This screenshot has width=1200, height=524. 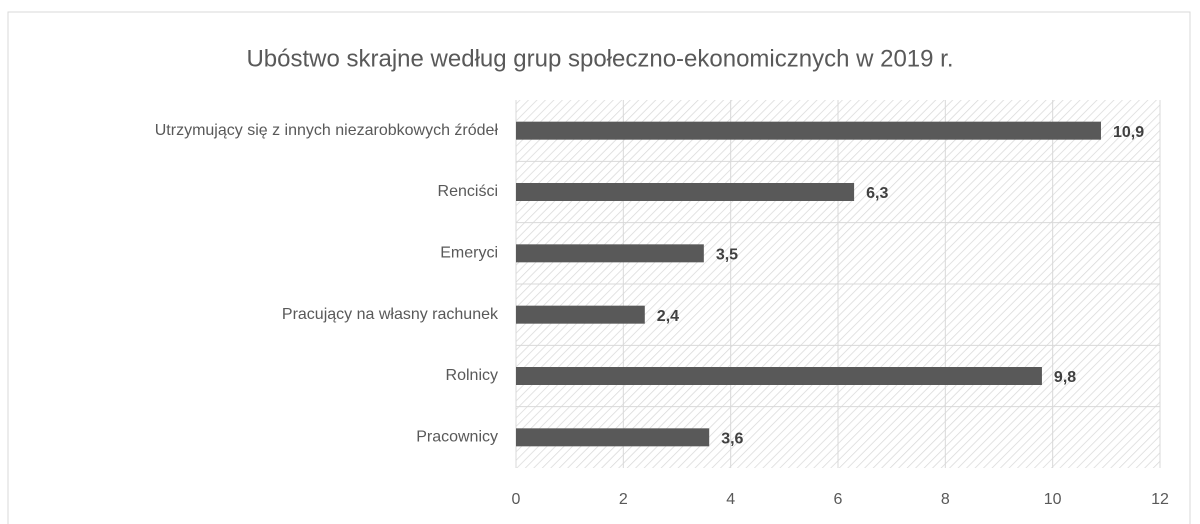 What do you see at coordinates (730, 499) in the screenshot?
I see `x-tick-label: 4` at bounding box center [730, 499].